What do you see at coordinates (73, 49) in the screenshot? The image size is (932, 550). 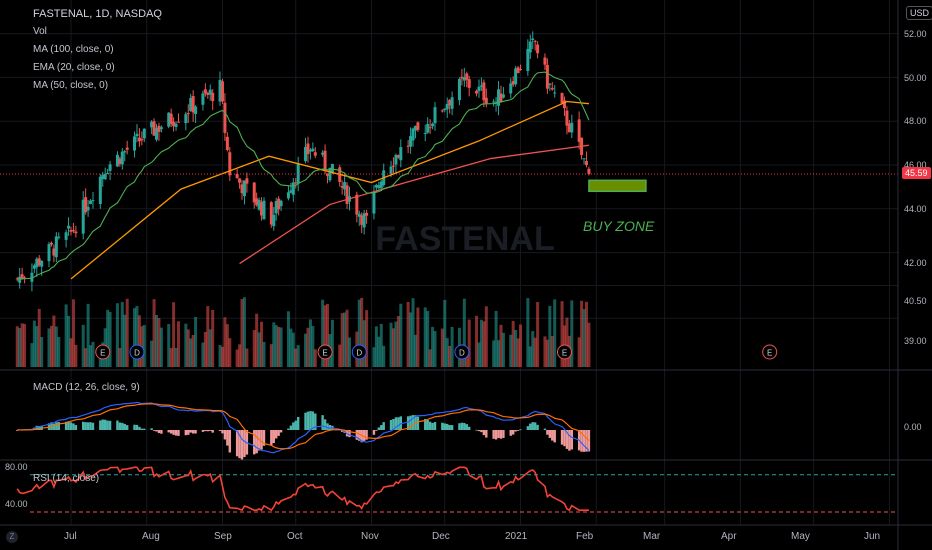 I see `legend-ma100: MA (100, close, 0)` at bounding box center [73, 49].